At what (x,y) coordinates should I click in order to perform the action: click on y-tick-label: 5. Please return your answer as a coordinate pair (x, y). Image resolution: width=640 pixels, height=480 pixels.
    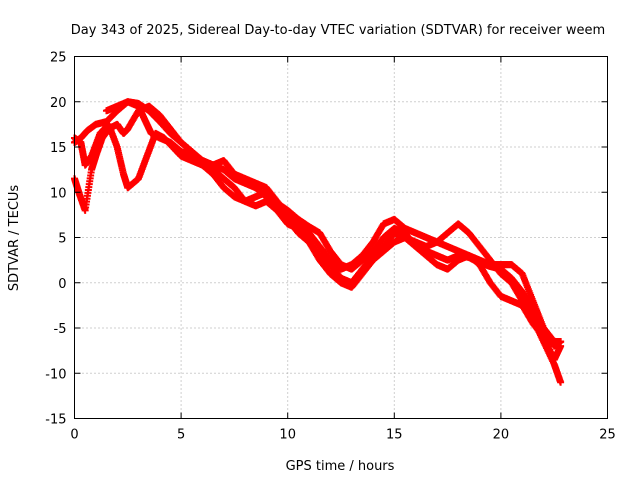
    Looking at the image, I should click on (62, 239).